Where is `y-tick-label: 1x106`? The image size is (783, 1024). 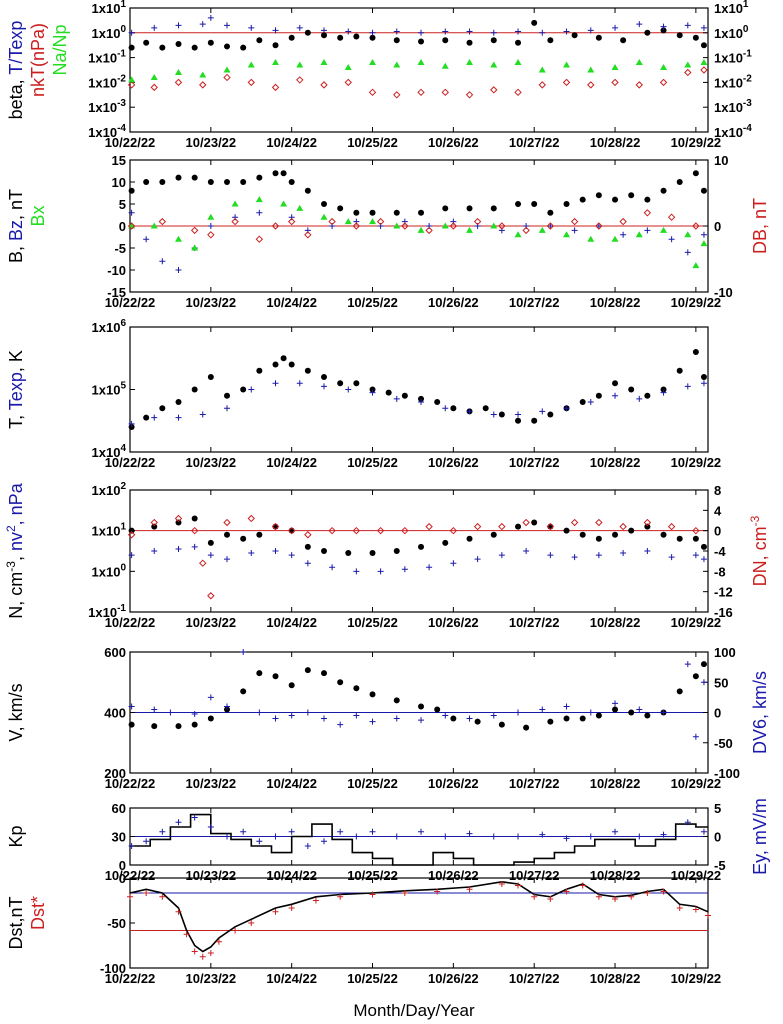 y-tick-label: 1x106 is located at coordinates (109, 326).